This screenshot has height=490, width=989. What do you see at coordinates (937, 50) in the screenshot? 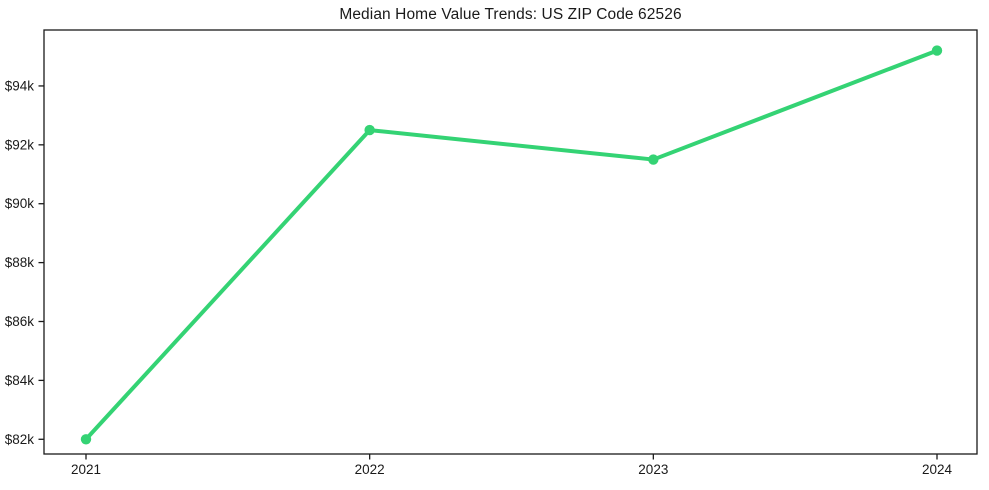
I see `data-point-2024` at bounding box center [937, 50].